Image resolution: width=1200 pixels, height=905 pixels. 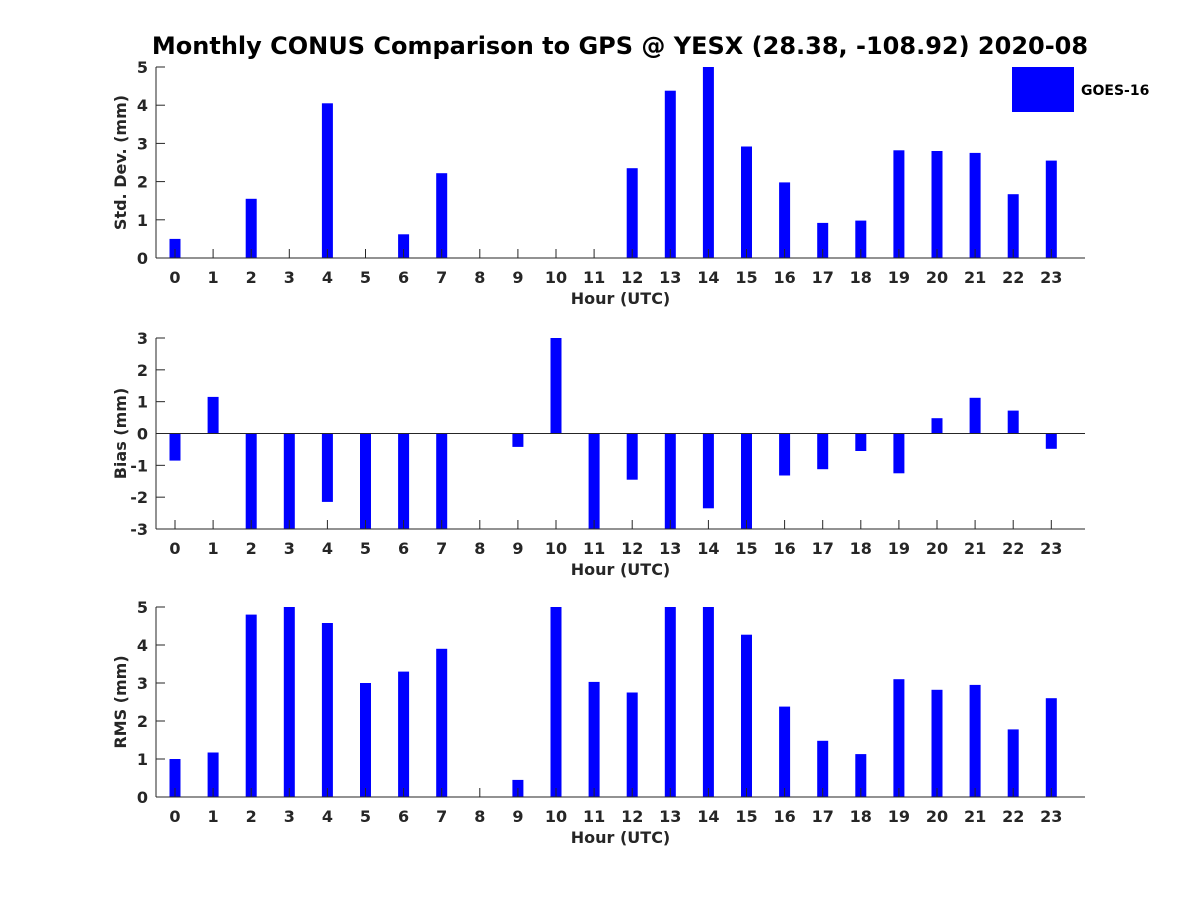 What do you see at coordinates (632, 548) in the screenshot?
I see `x-tick-label: 12` at bounding box center [632, 548].